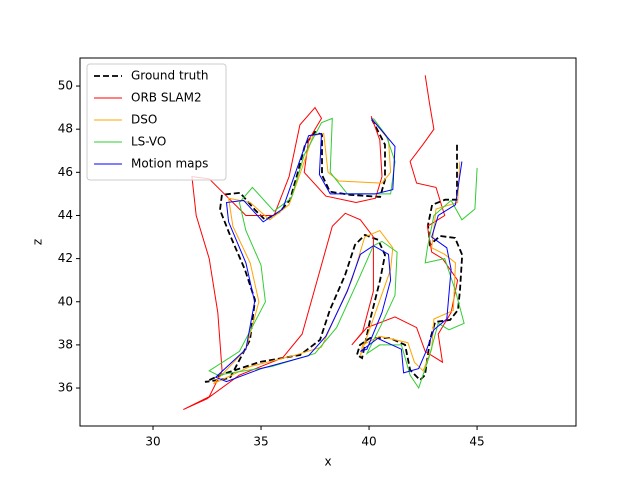  What do you see at coordinates (144, 120) in the screenshot?
I see `legend-label: DSO` at bounding box center [144, 120].